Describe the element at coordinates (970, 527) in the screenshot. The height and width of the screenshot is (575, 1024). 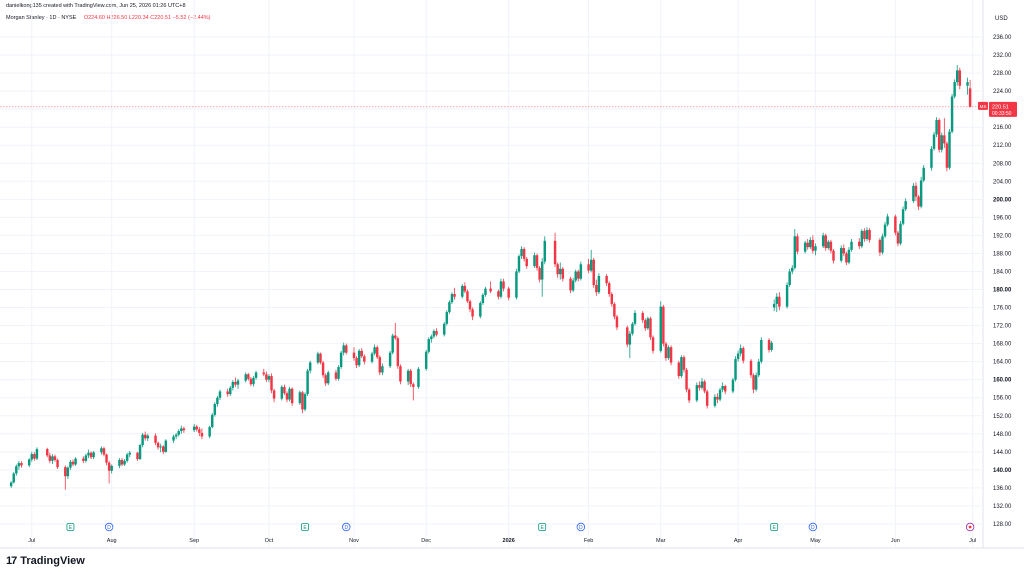
I see `upcoming-event-dot` at that location.